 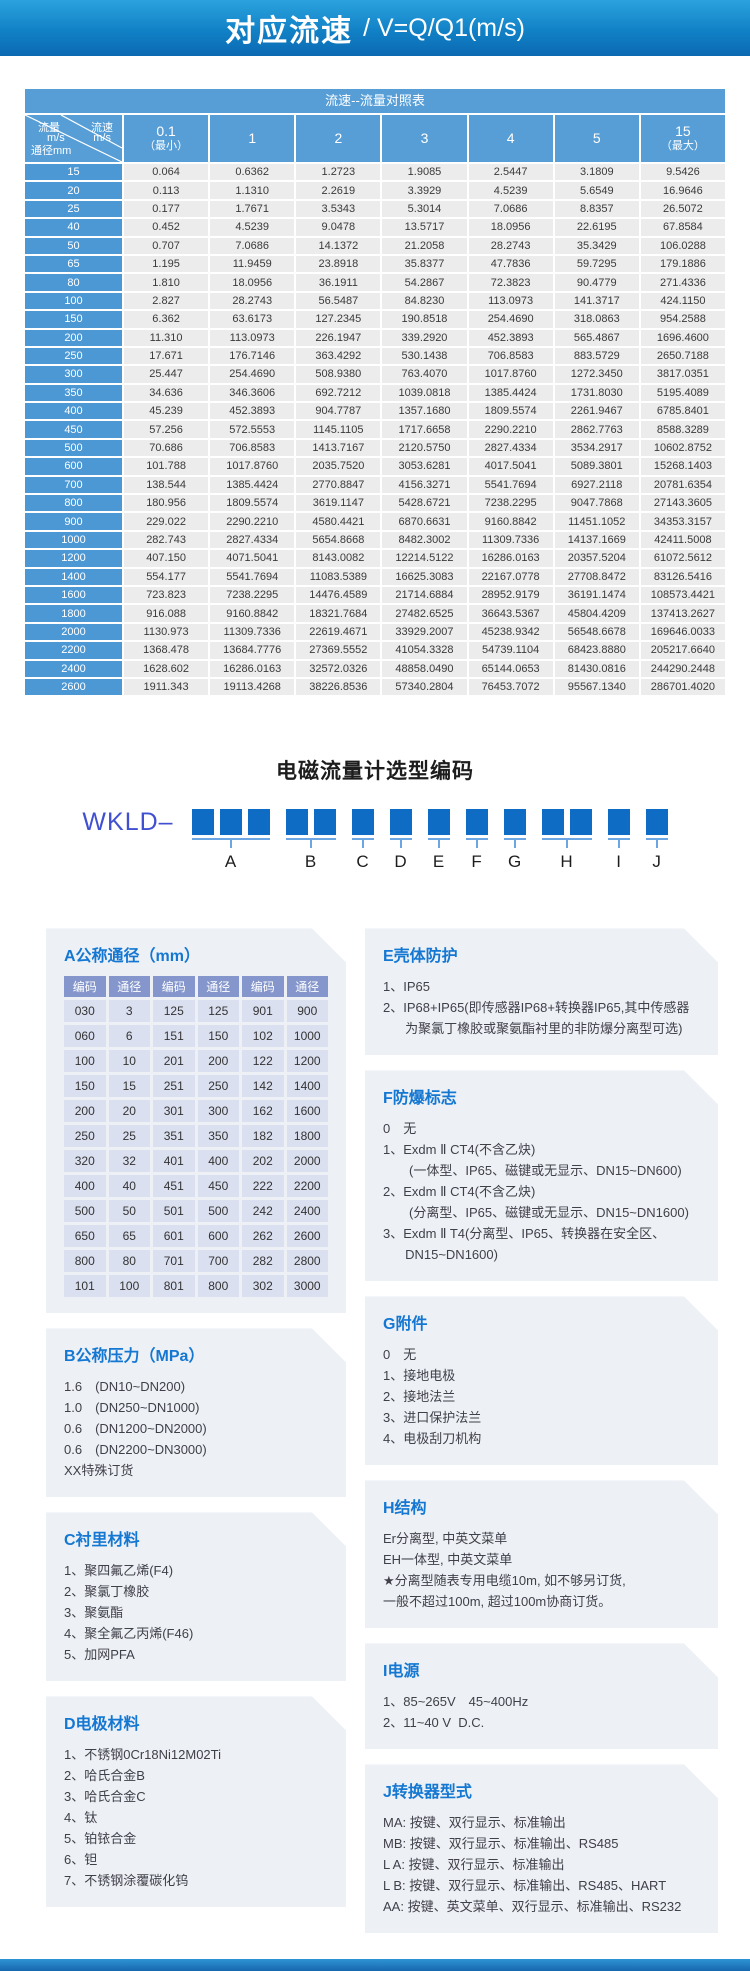 What do you see at coordinates (338, 503) in the screenshot?
I see `flow-value-cell: 3619.1147` at bounding box center [338, 503].